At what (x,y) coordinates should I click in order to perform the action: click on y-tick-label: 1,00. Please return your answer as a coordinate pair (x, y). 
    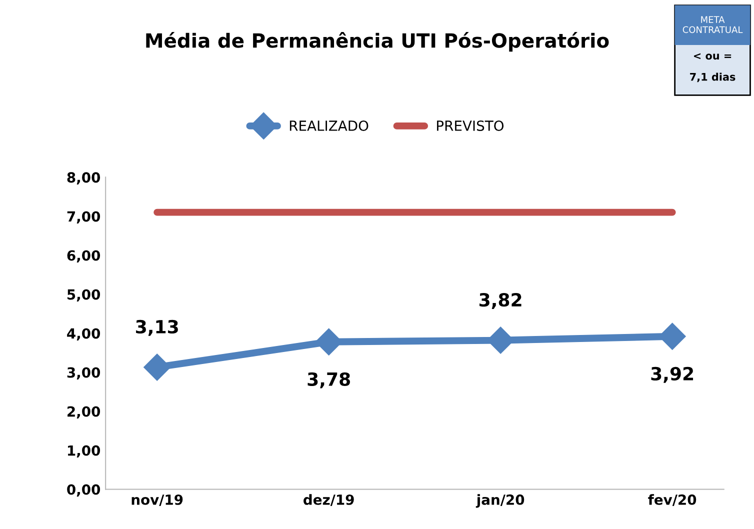
    Looking at the image, I should click on (84, 451).